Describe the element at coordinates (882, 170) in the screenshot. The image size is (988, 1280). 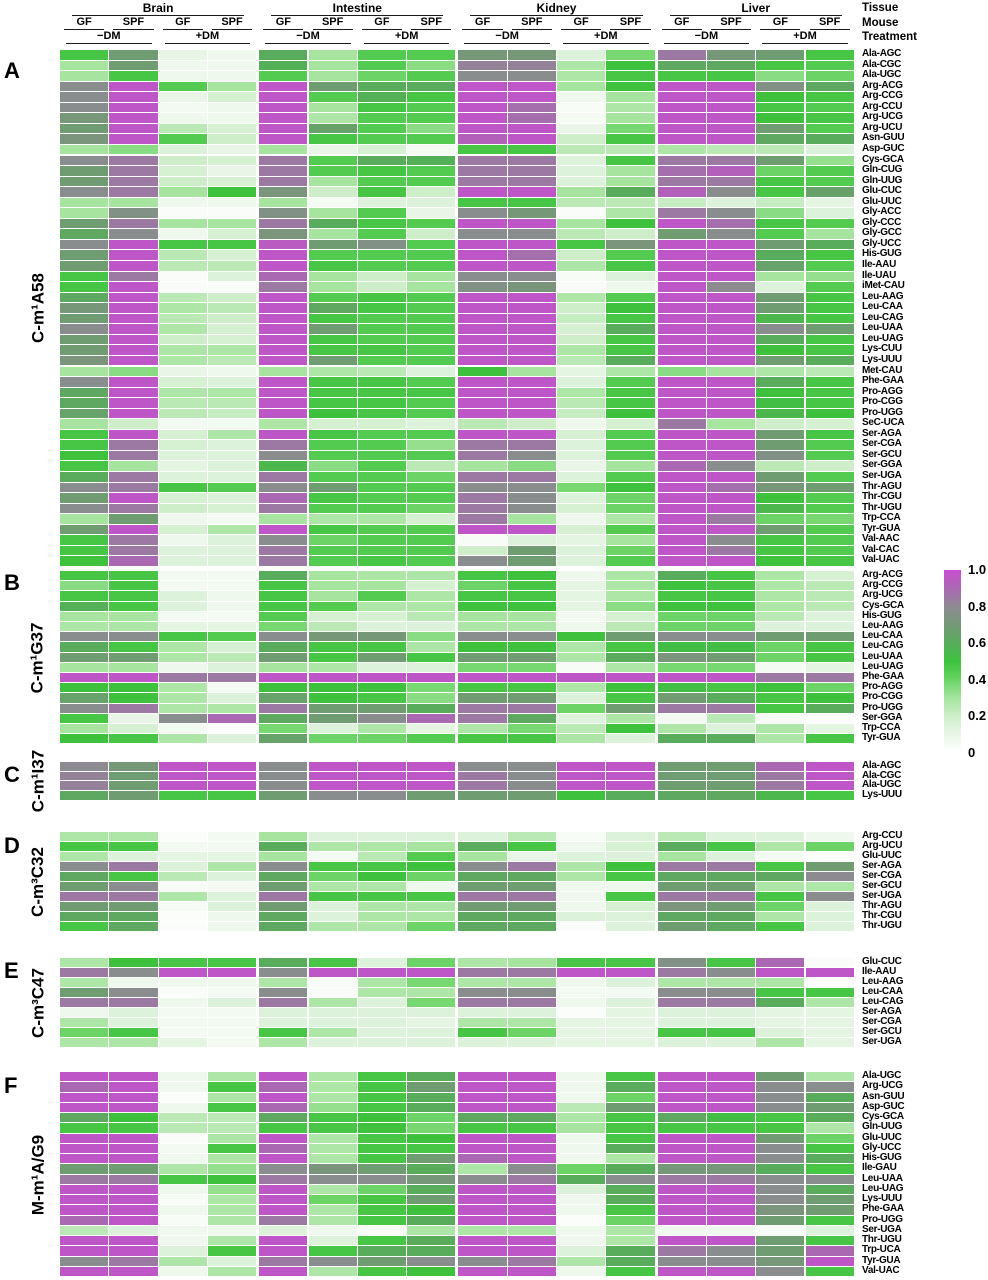
I see `row-label: Gln-CUG` at that location.